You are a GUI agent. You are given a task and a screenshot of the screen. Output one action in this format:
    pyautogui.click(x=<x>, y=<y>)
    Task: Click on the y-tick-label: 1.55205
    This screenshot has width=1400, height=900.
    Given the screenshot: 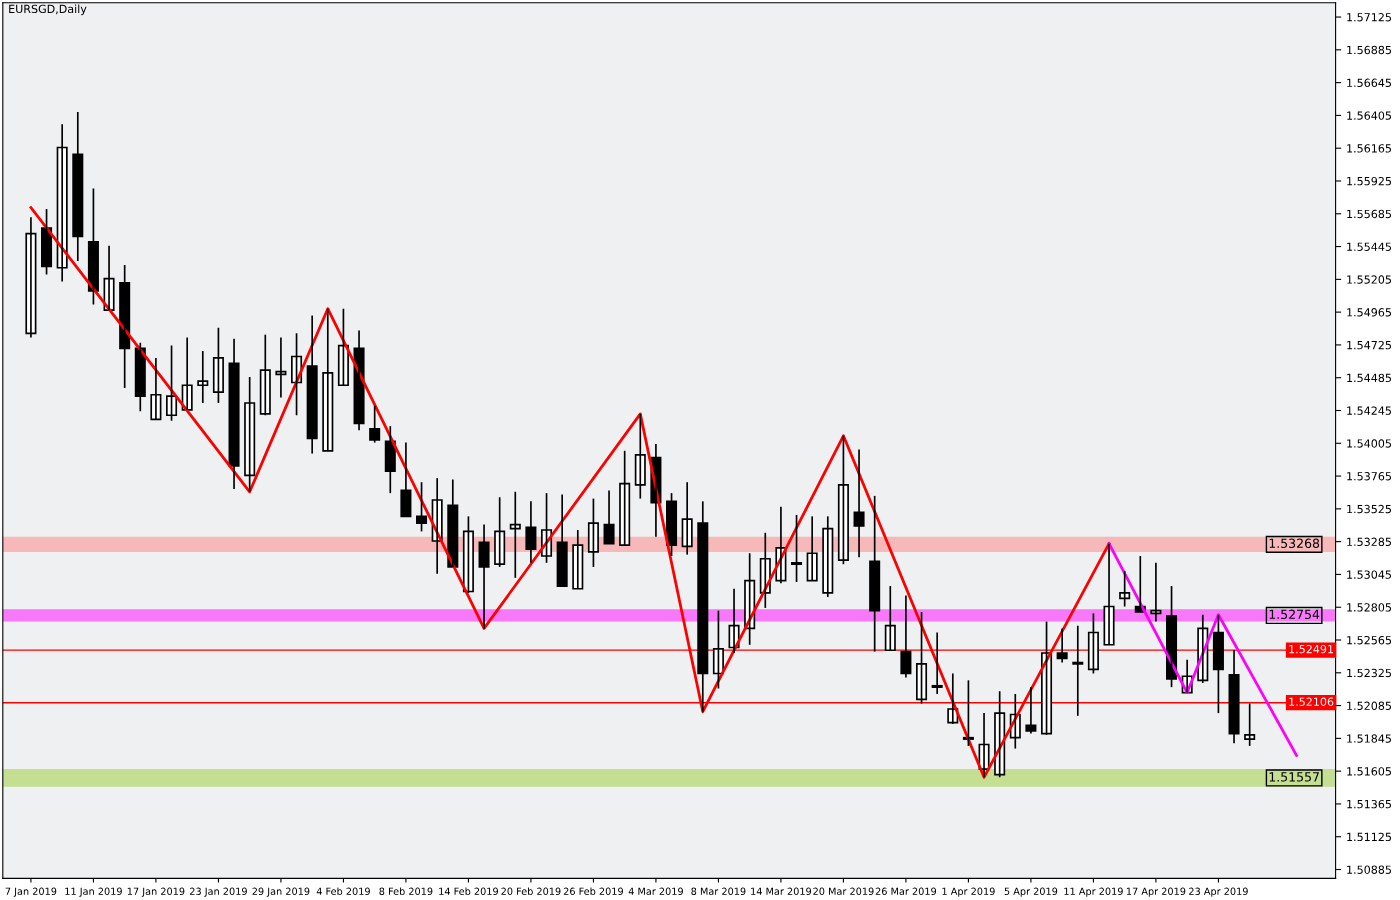 What is the action you would take?
    pyautogui.click(x=1369, y=279)
    